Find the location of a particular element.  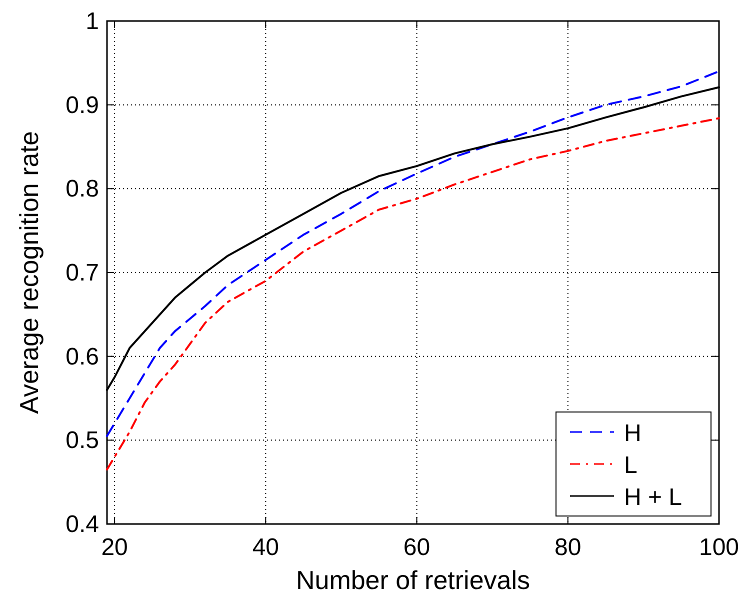

y-tick-label: 0.4 is located at coordinates (82, 524).